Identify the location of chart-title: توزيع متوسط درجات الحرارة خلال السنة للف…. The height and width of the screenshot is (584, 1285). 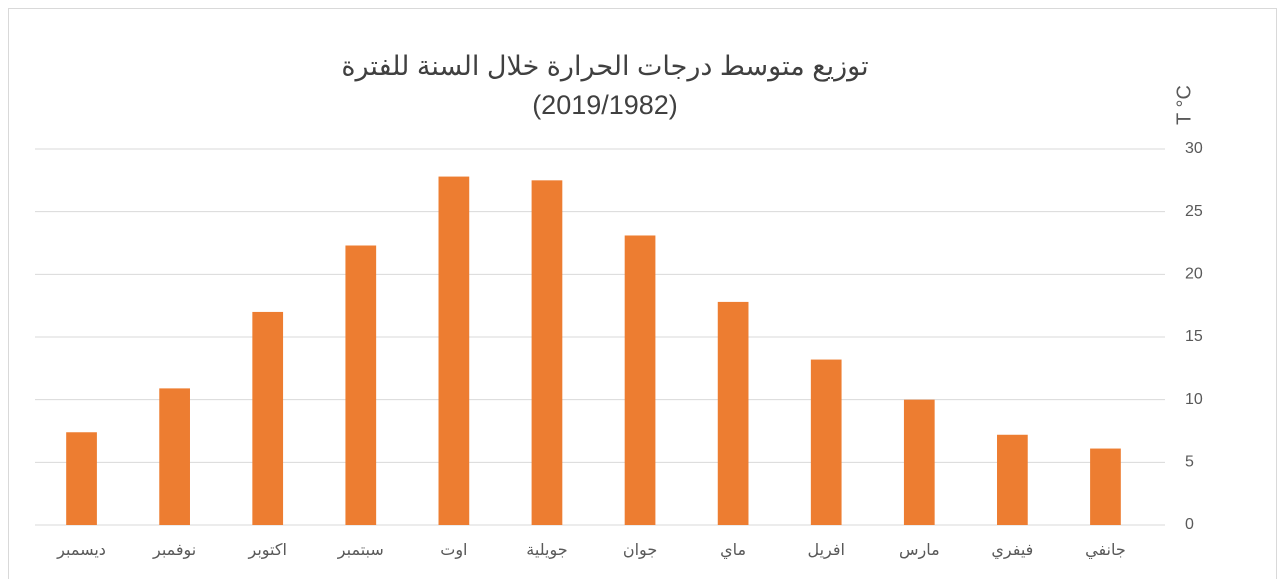
(604, 66).